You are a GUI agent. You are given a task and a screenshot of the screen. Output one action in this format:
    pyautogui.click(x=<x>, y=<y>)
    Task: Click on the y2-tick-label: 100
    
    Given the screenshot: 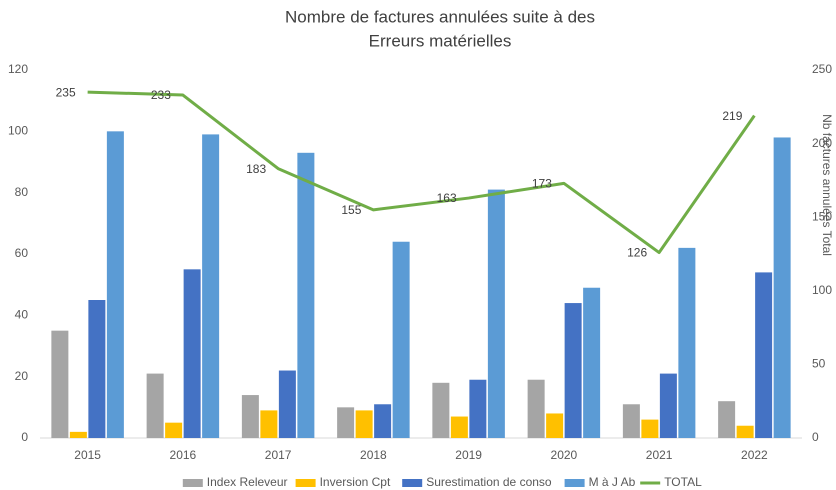 What is the action you would take?
    pyautogui.click(x=822, y=290)
    